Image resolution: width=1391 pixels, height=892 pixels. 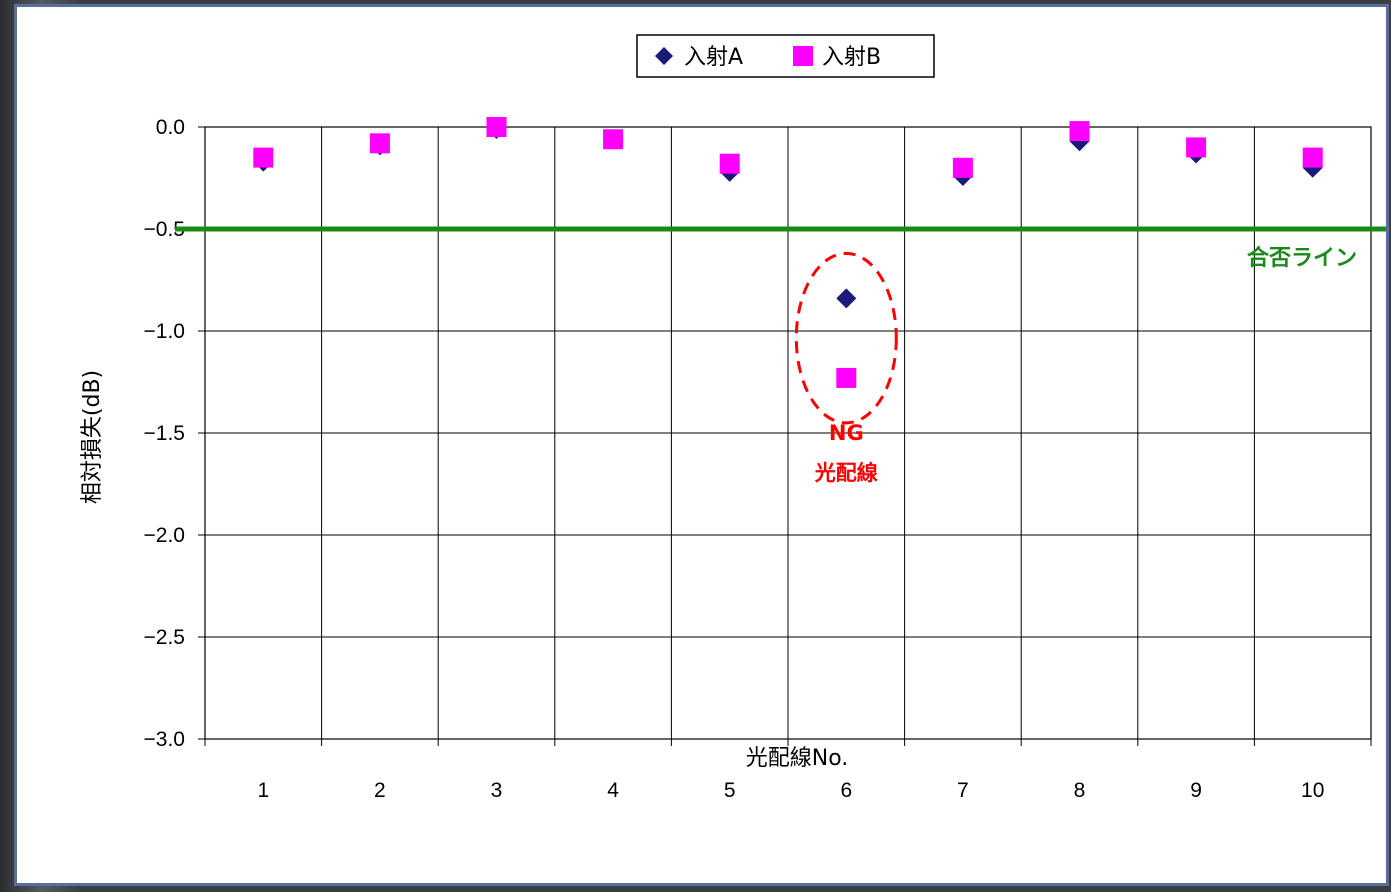 I want to click on y-tick-label: −1.0, so click(x=164, y=331).